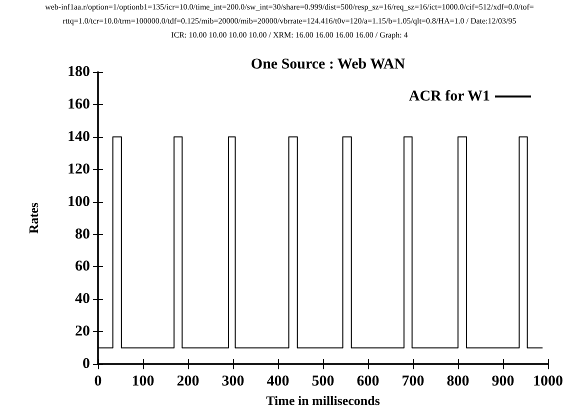  I want to click on x-axis-title: Time in milliseconds, so click(323, 400).